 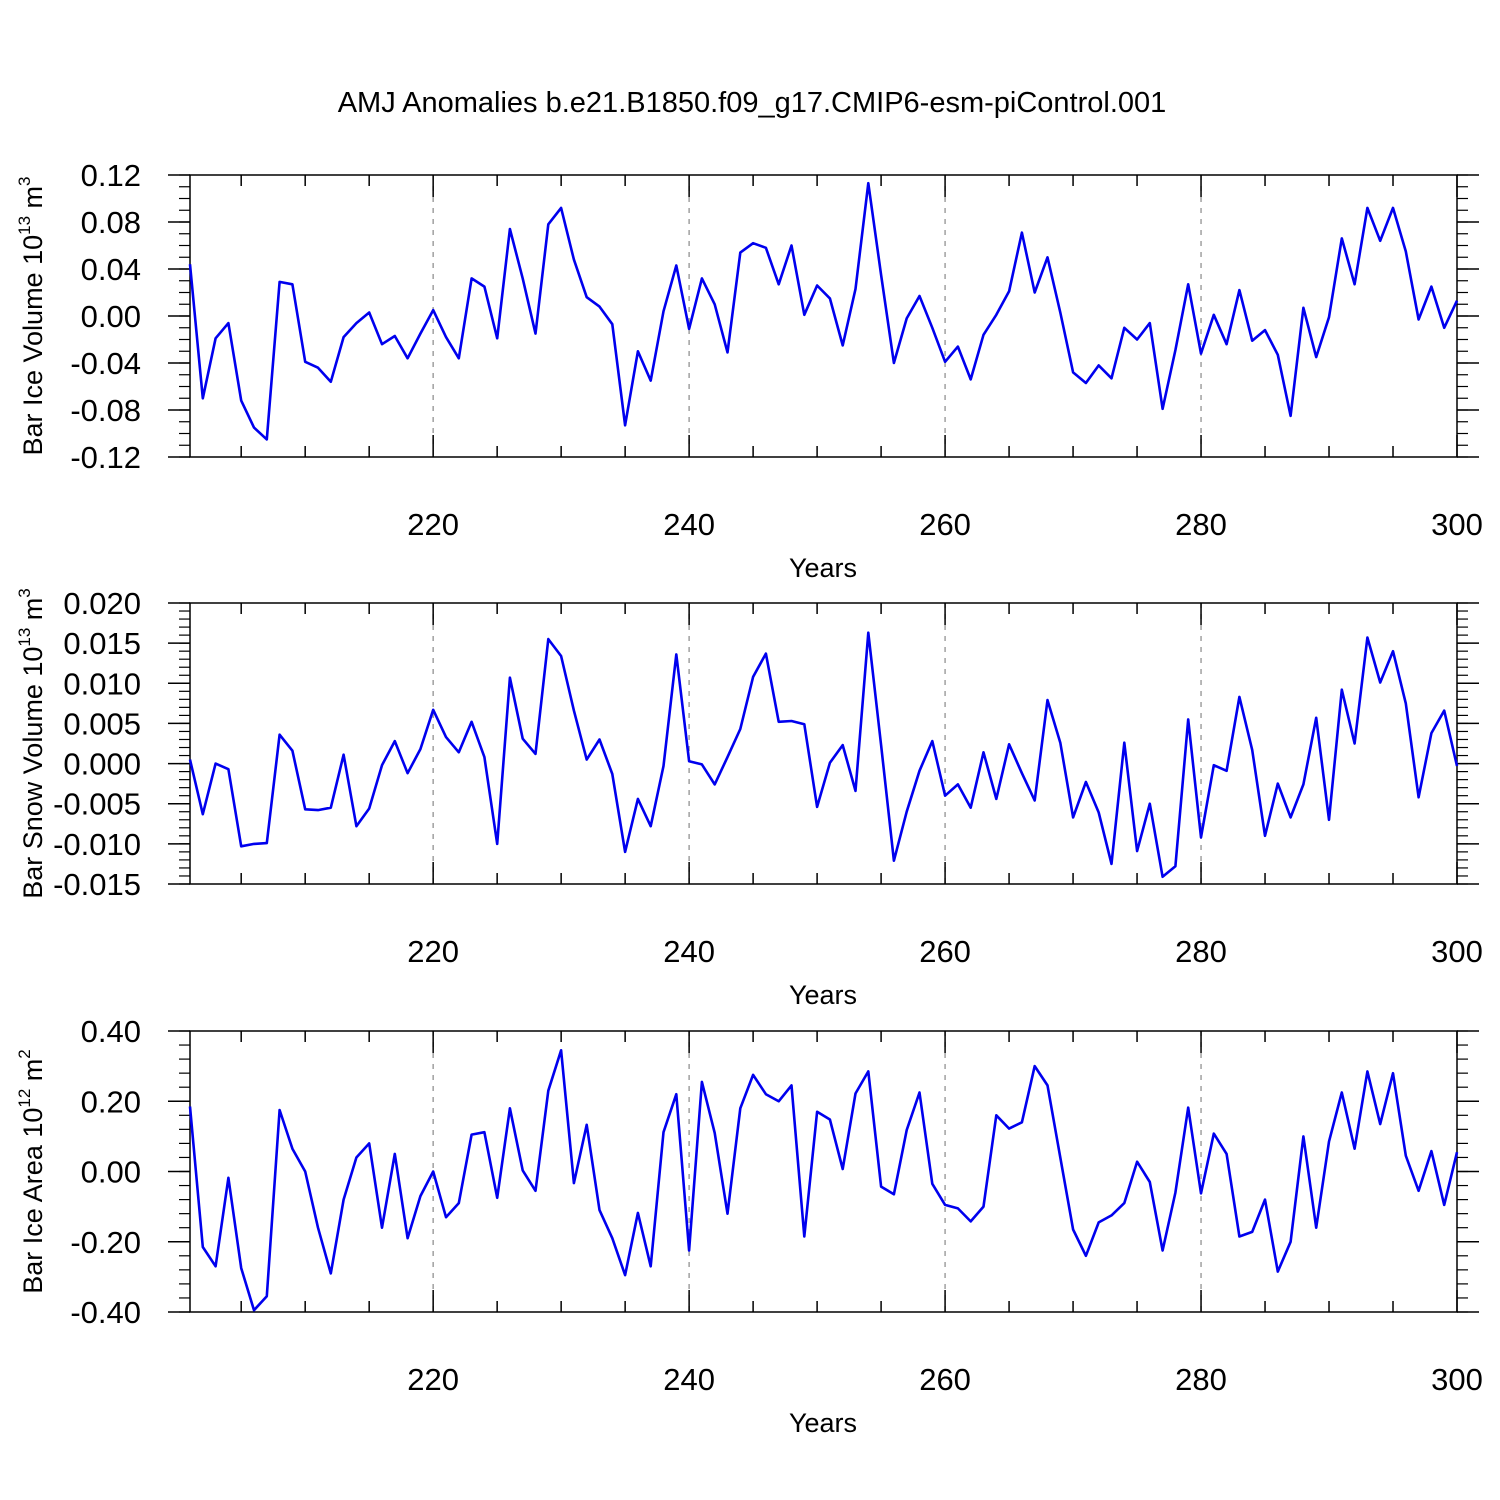 I want to click on y-tick-label: 0.12, so click(x=111, y=175).